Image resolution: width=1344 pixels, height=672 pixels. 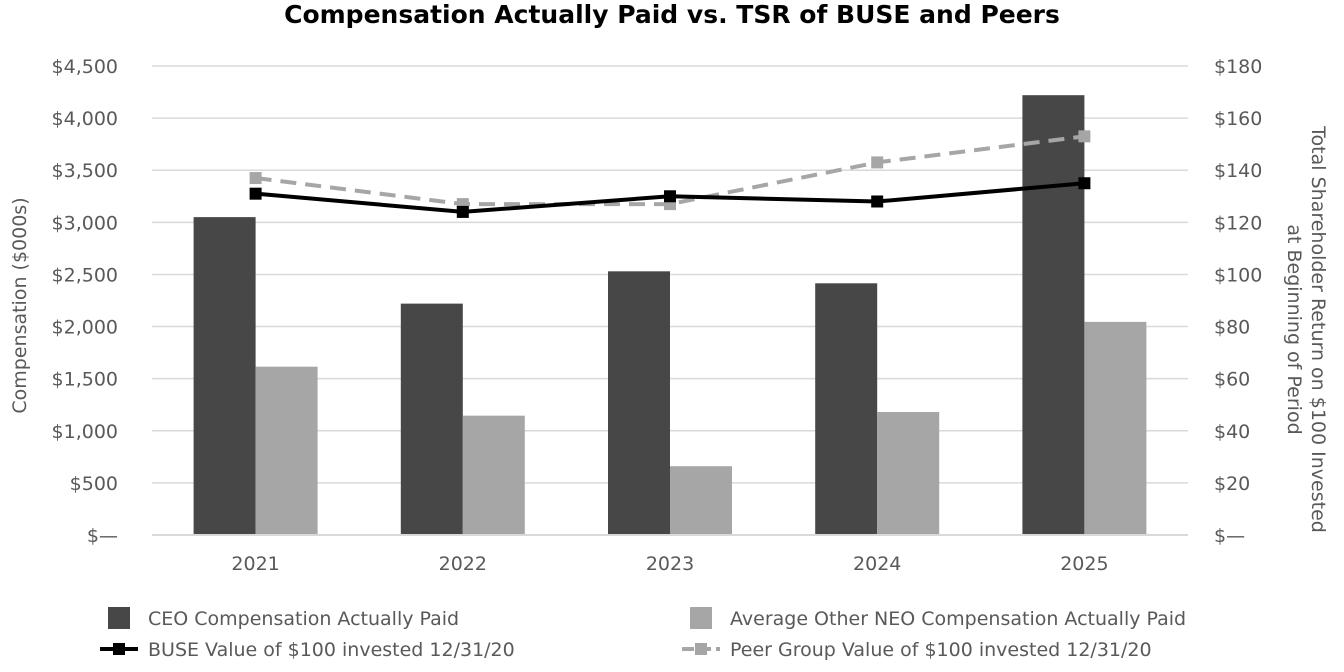 I want to click on x-tick-label: 2023, so click(x=670, y=564).